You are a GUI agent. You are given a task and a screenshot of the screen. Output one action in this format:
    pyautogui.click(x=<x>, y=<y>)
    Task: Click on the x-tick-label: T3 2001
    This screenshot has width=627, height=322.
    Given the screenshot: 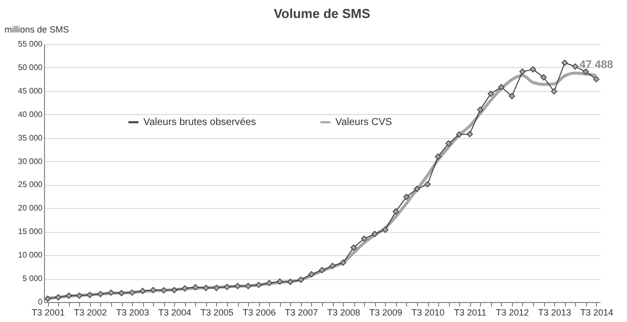 What is the action you would take?
    pyautogui.click(x=48, y=313)
    